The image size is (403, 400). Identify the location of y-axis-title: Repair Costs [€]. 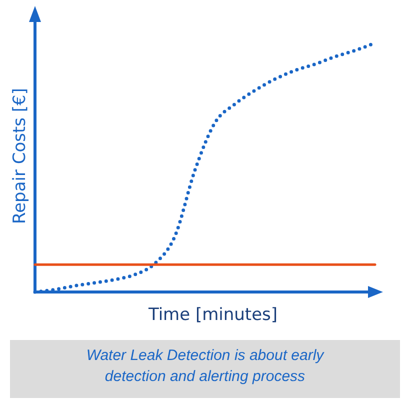
(20, 156).